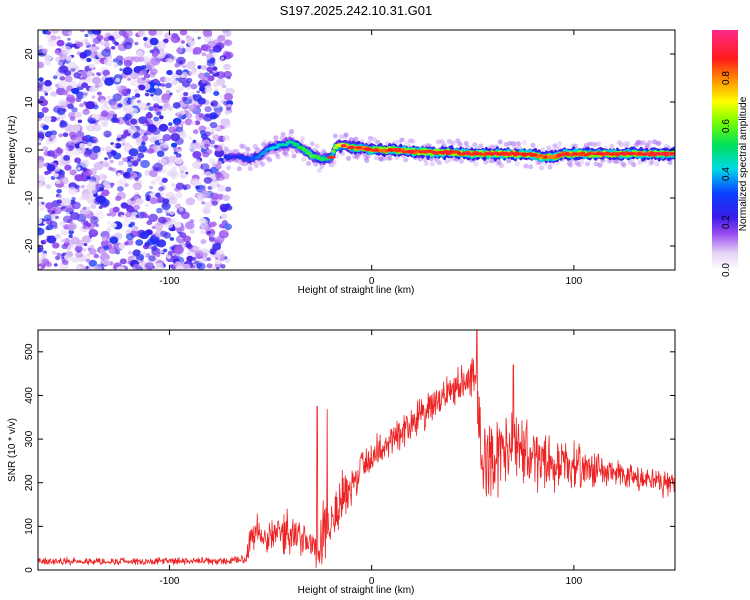  Describe the element at coordinates (29, 197) in the screenshot. I see `y-tick-label: -10` at that location.